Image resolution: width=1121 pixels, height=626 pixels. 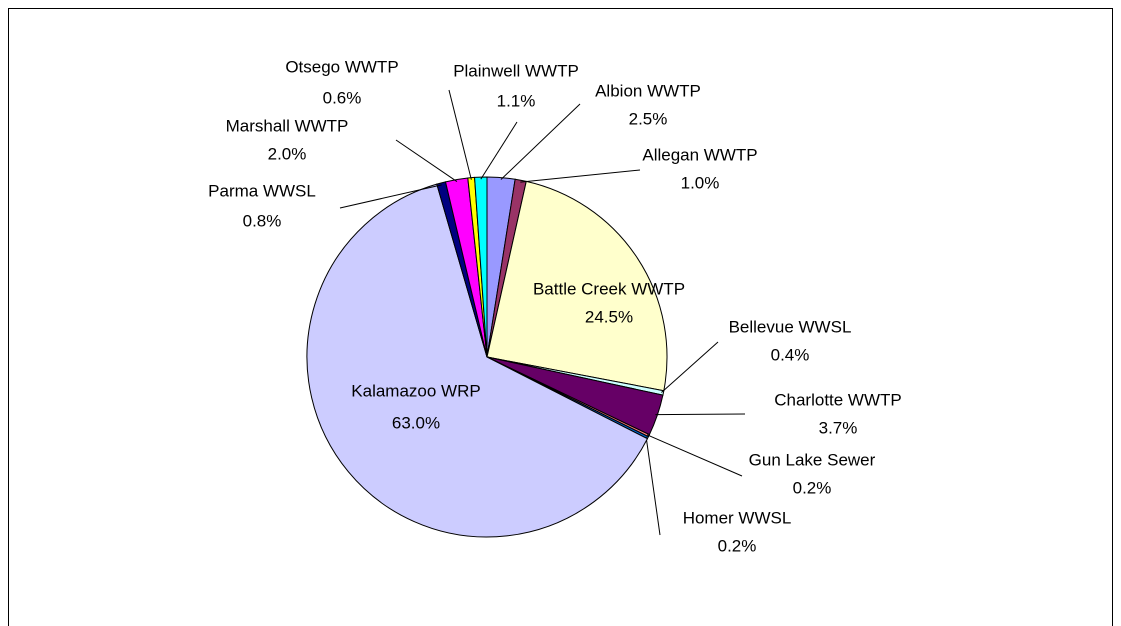 What do you see at coordinates (648, 118) in the screenshot?
I see `slice-value-label: 2.5%` at bounding box center [648, 118].